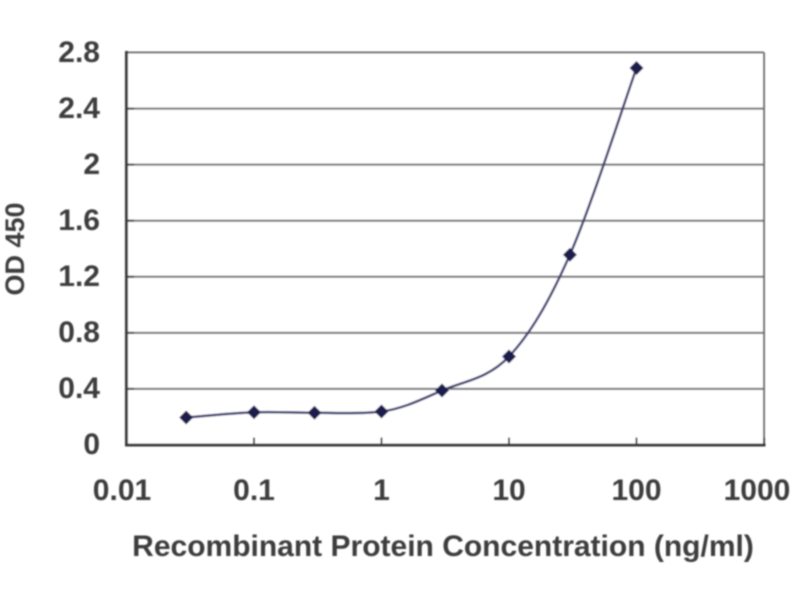 This screenshot has width=800, height=600. What do you see at coordinates (636, 490) in the screenshot?
I see `svg-text: 100` at bounding box center [636, 490].